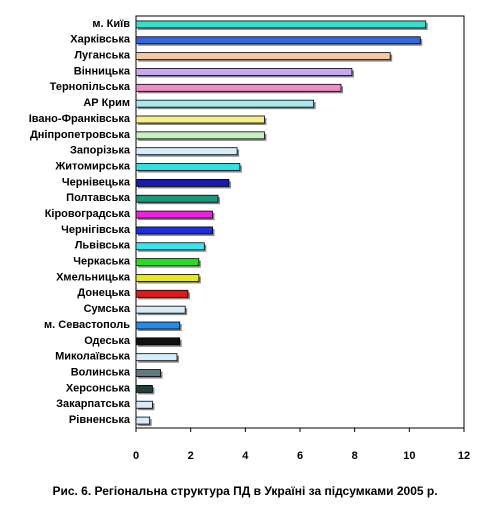  What do you see at coordinates (98, 388) in the screenshot?
I see `y-tick-label: Херсонська` at bounding box center [98, 388].